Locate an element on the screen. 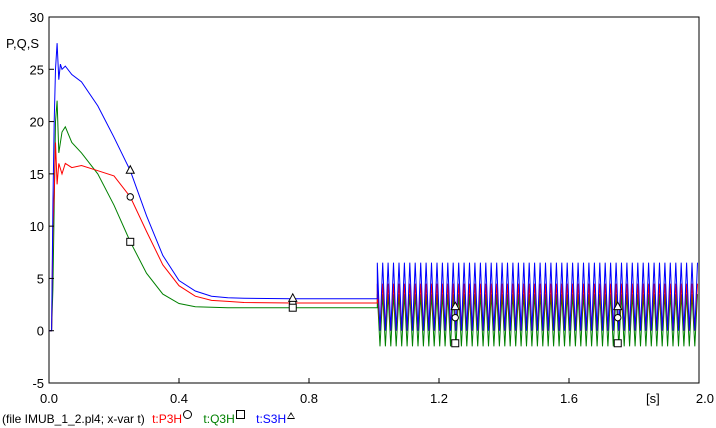  y-tick-label: 10 is located at coordinates (37, 226).